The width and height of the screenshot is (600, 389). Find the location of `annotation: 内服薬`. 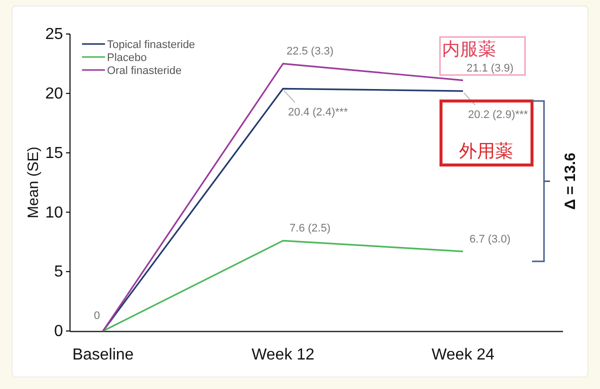

annotation: 内服薬 is located at coordinates (469, 49).